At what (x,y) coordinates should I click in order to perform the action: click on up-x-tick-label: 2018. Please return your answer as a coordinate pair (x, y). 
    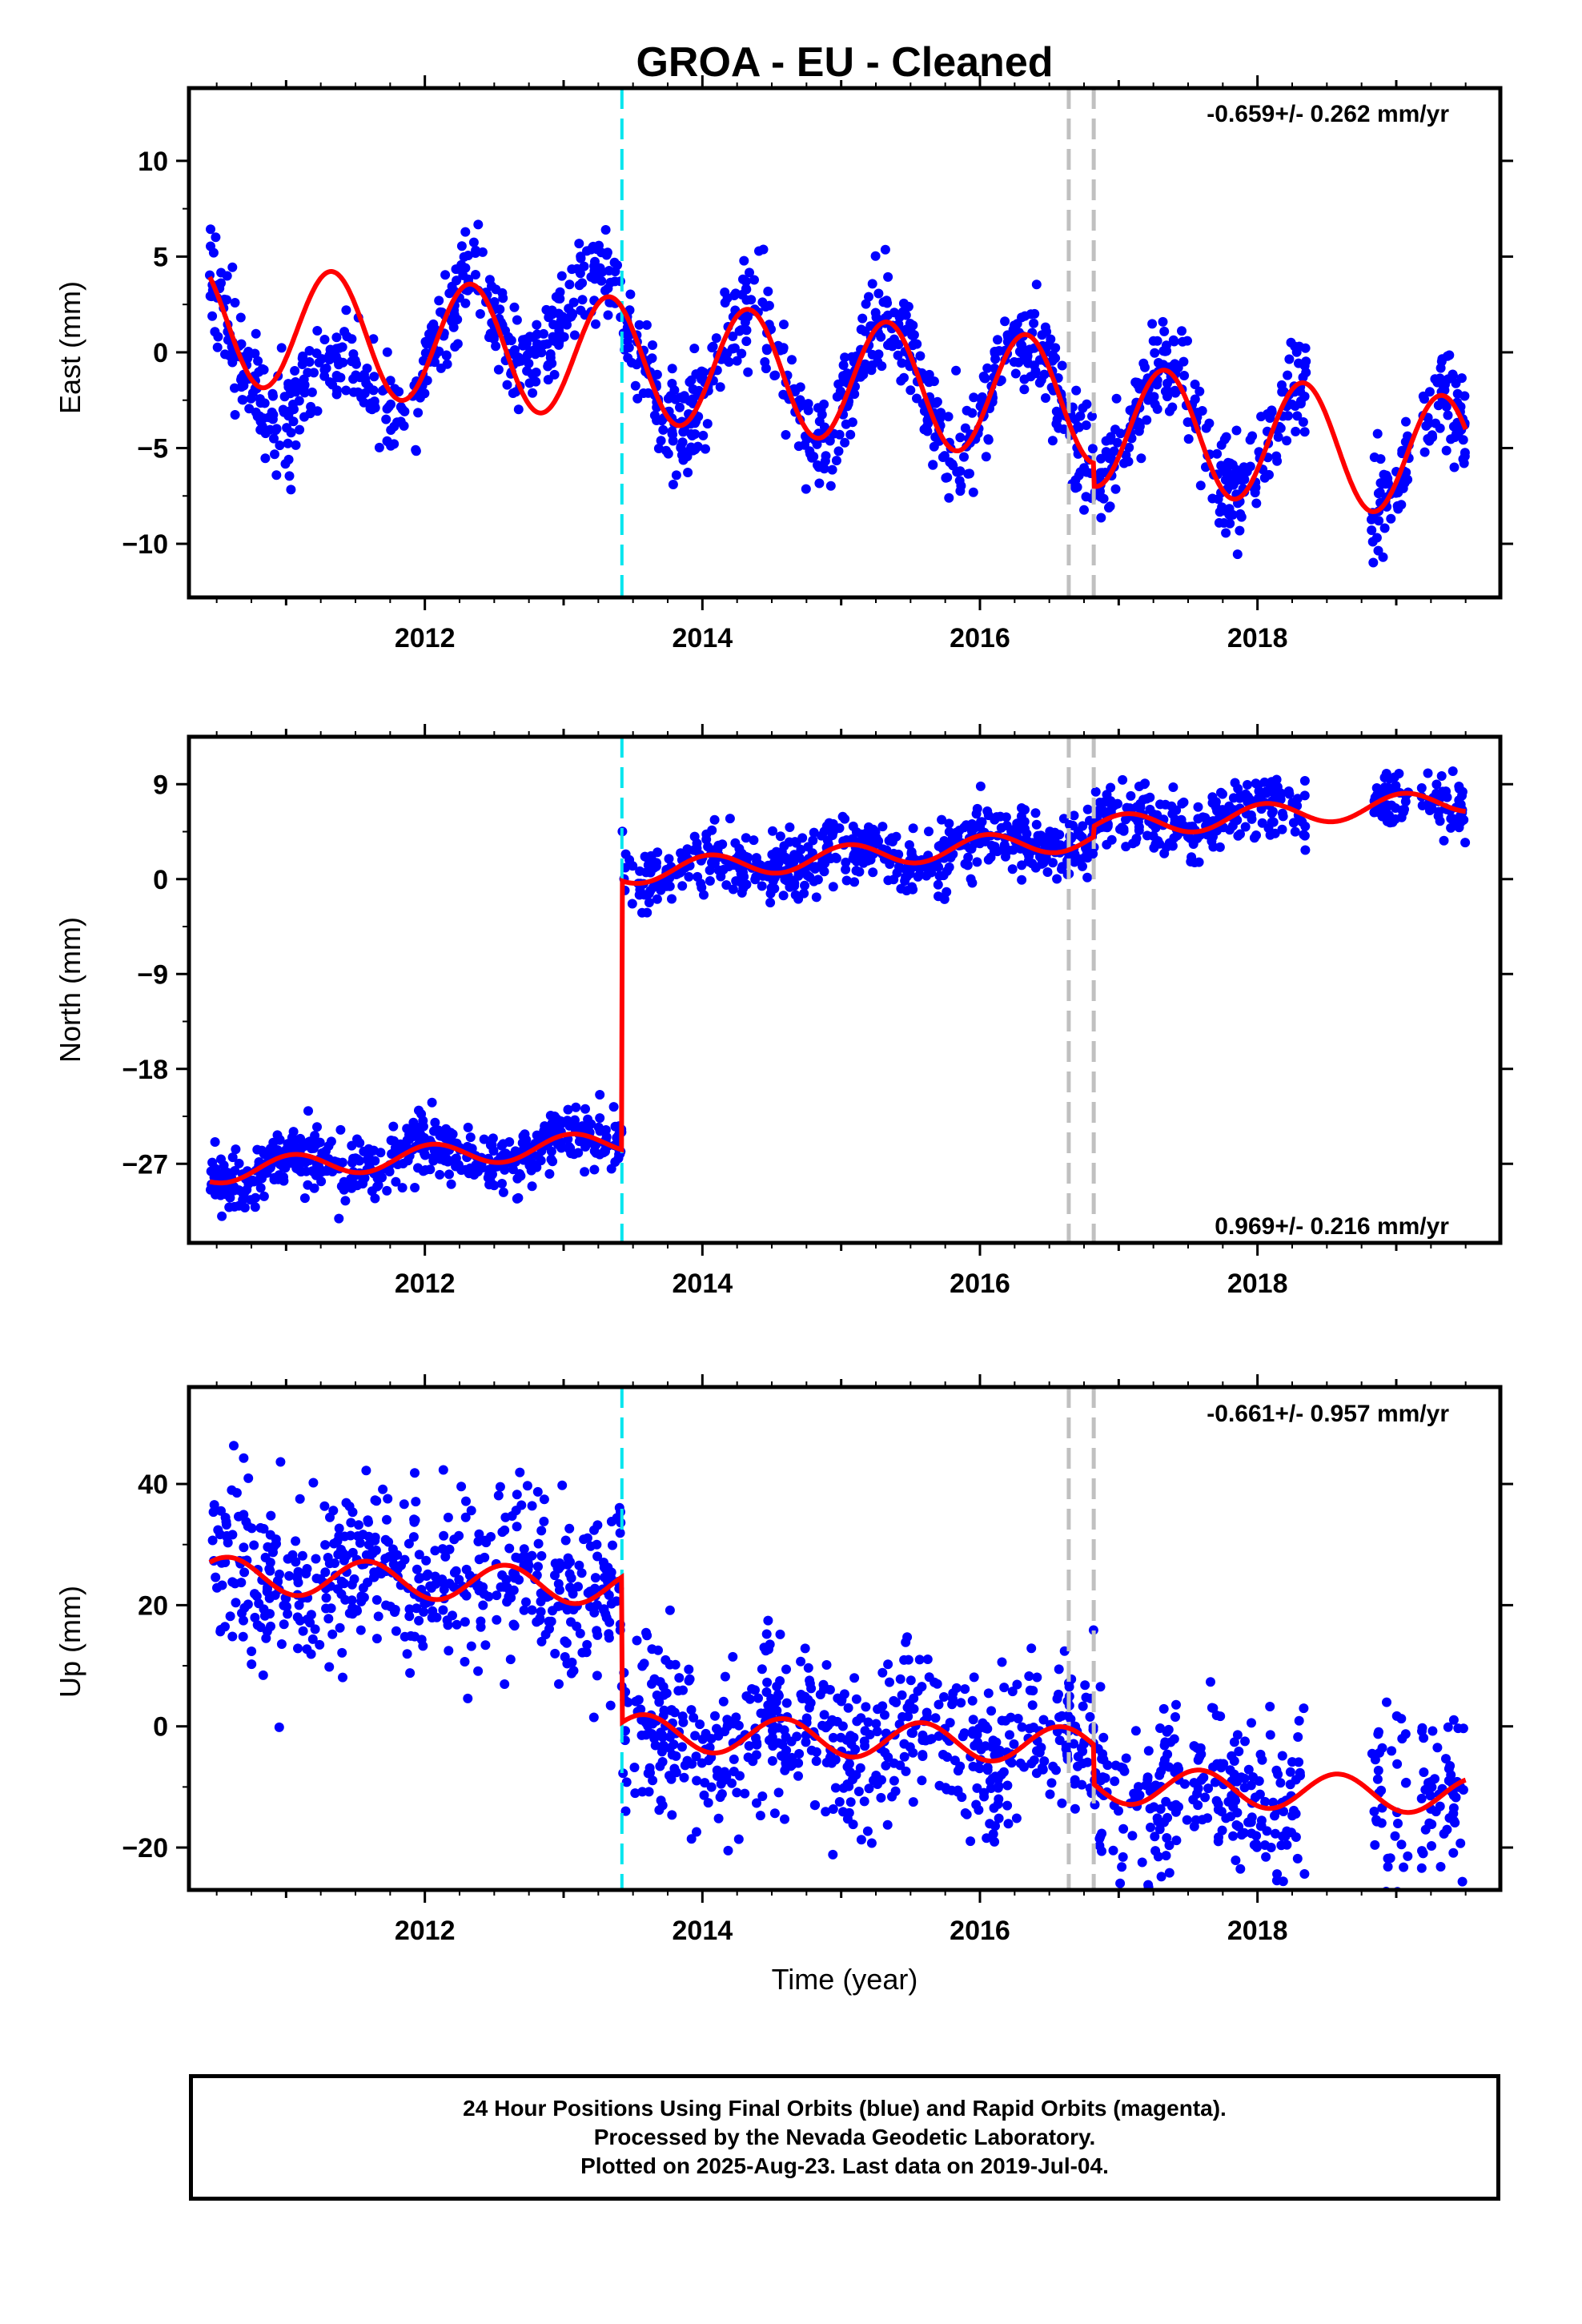
    Looking at the image, I should click on (1257, 1931).